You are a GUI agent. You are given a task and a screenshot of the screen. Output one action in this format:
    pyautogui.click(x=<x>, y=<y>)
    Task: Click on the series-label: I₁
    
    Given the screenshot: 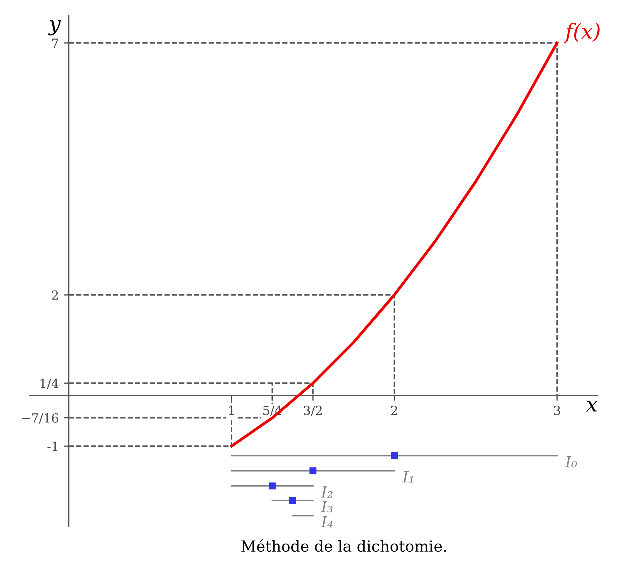 What is the action you would take?
    pyautogui.click(x=408, y=477)
    